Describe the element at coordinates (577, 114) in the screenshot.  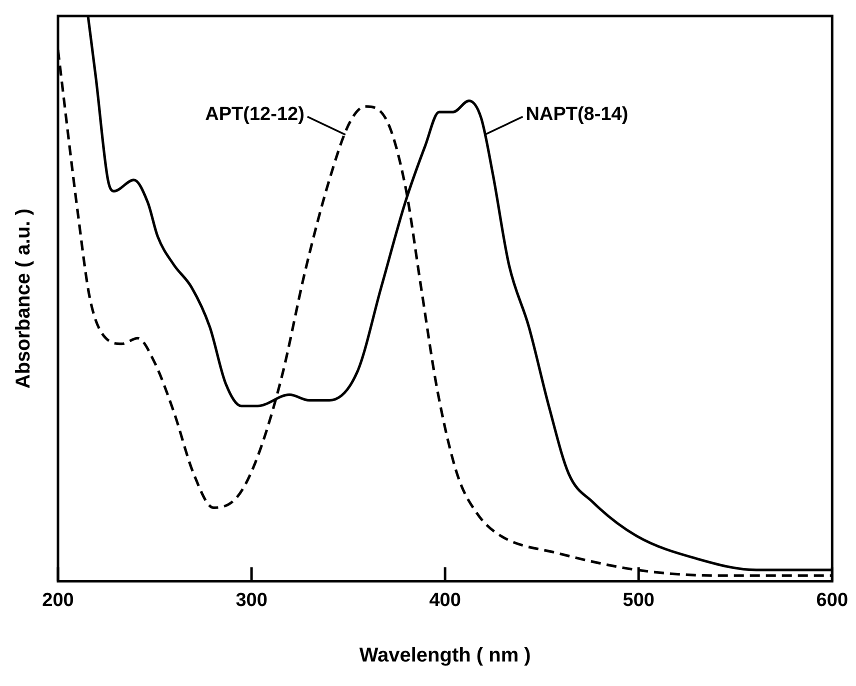
I see `annotation: NAPT(8-14)` at that location.